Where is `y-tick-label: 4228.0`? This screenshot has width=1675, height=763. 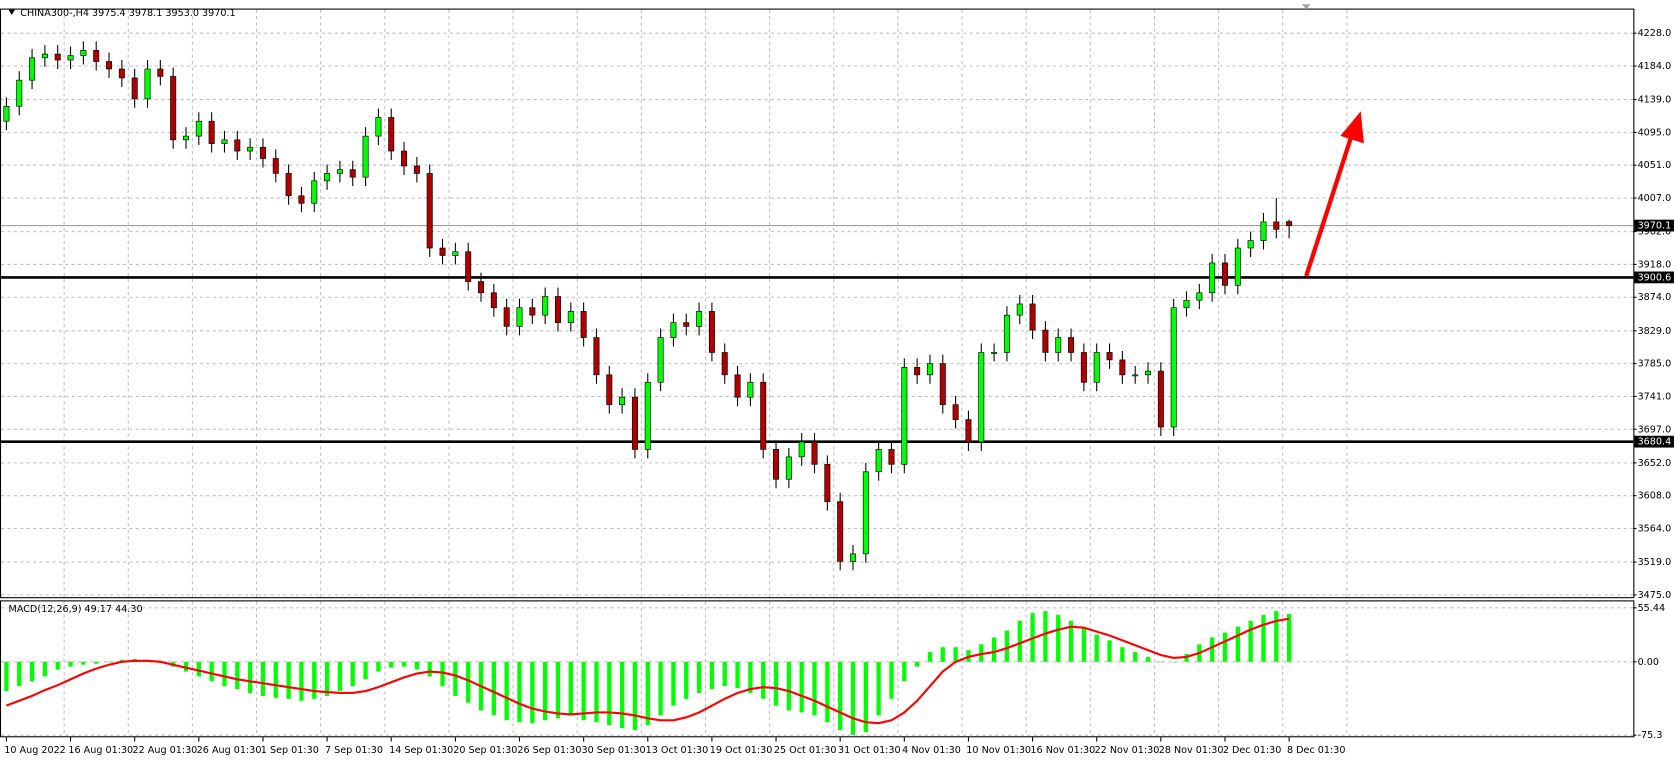
y-tick-label: 4228.0 is located at coordinates (1655, 33).